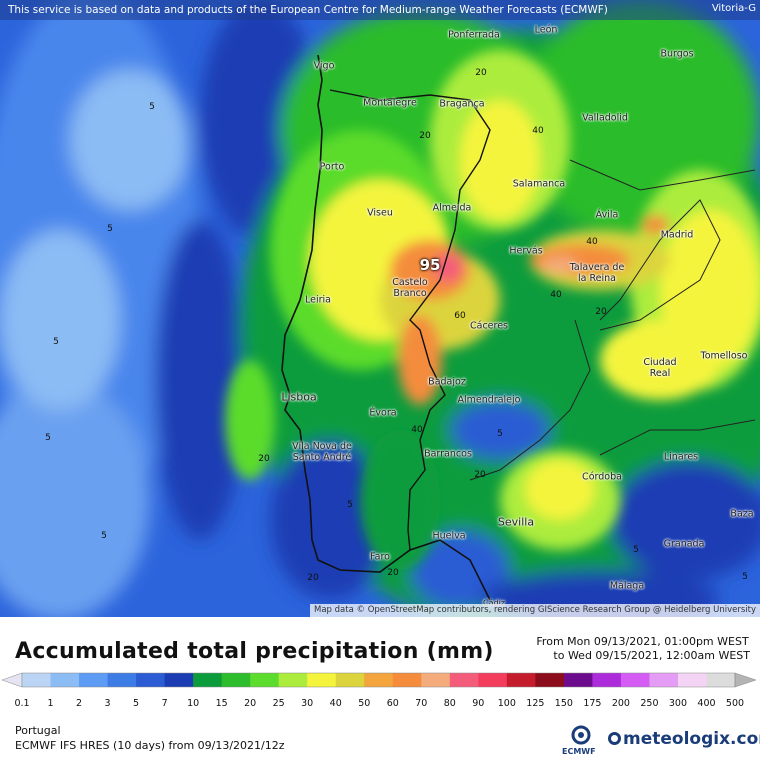 The image size is (760, 760). I want to click on city-label: Ciudad Real, so click(660, 368).